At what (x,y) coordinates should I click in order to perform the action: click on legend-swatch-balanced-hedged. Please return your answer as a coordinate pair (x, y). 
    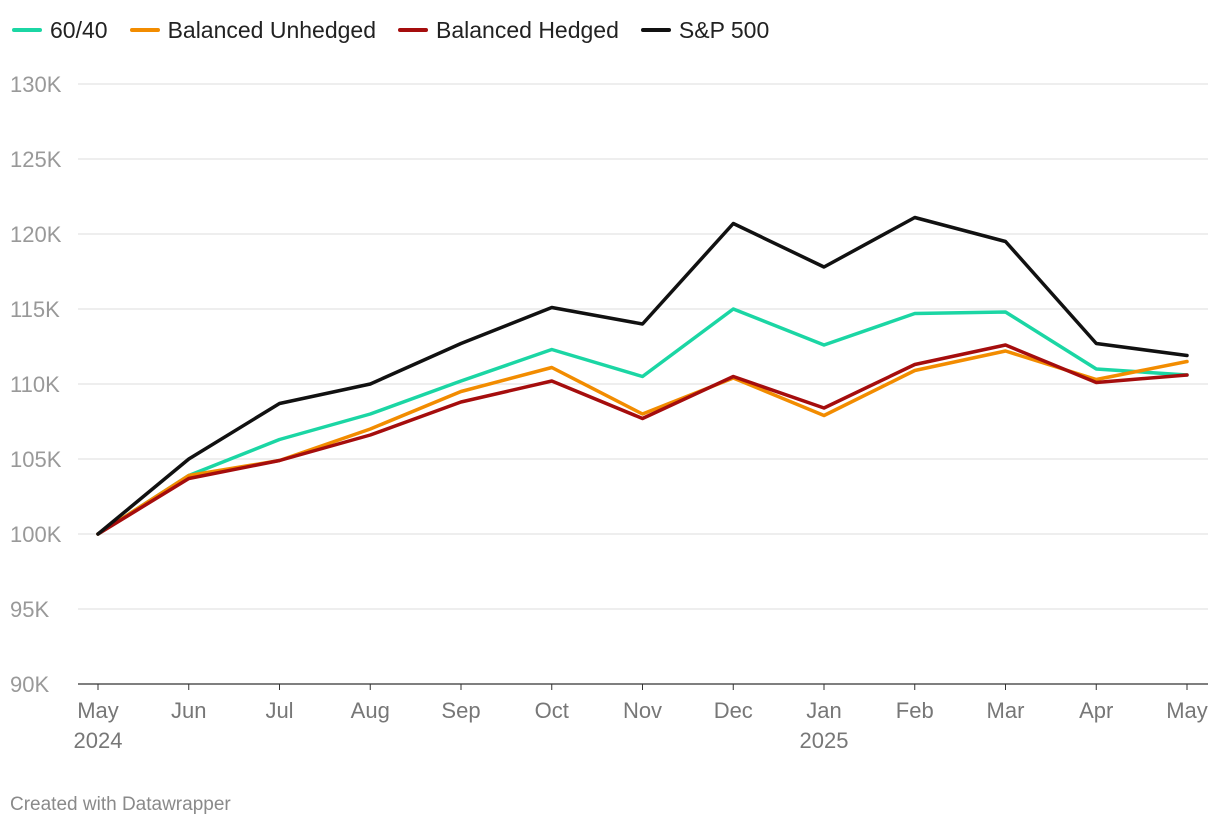
    Looking at the image, I should click on (413, 30).